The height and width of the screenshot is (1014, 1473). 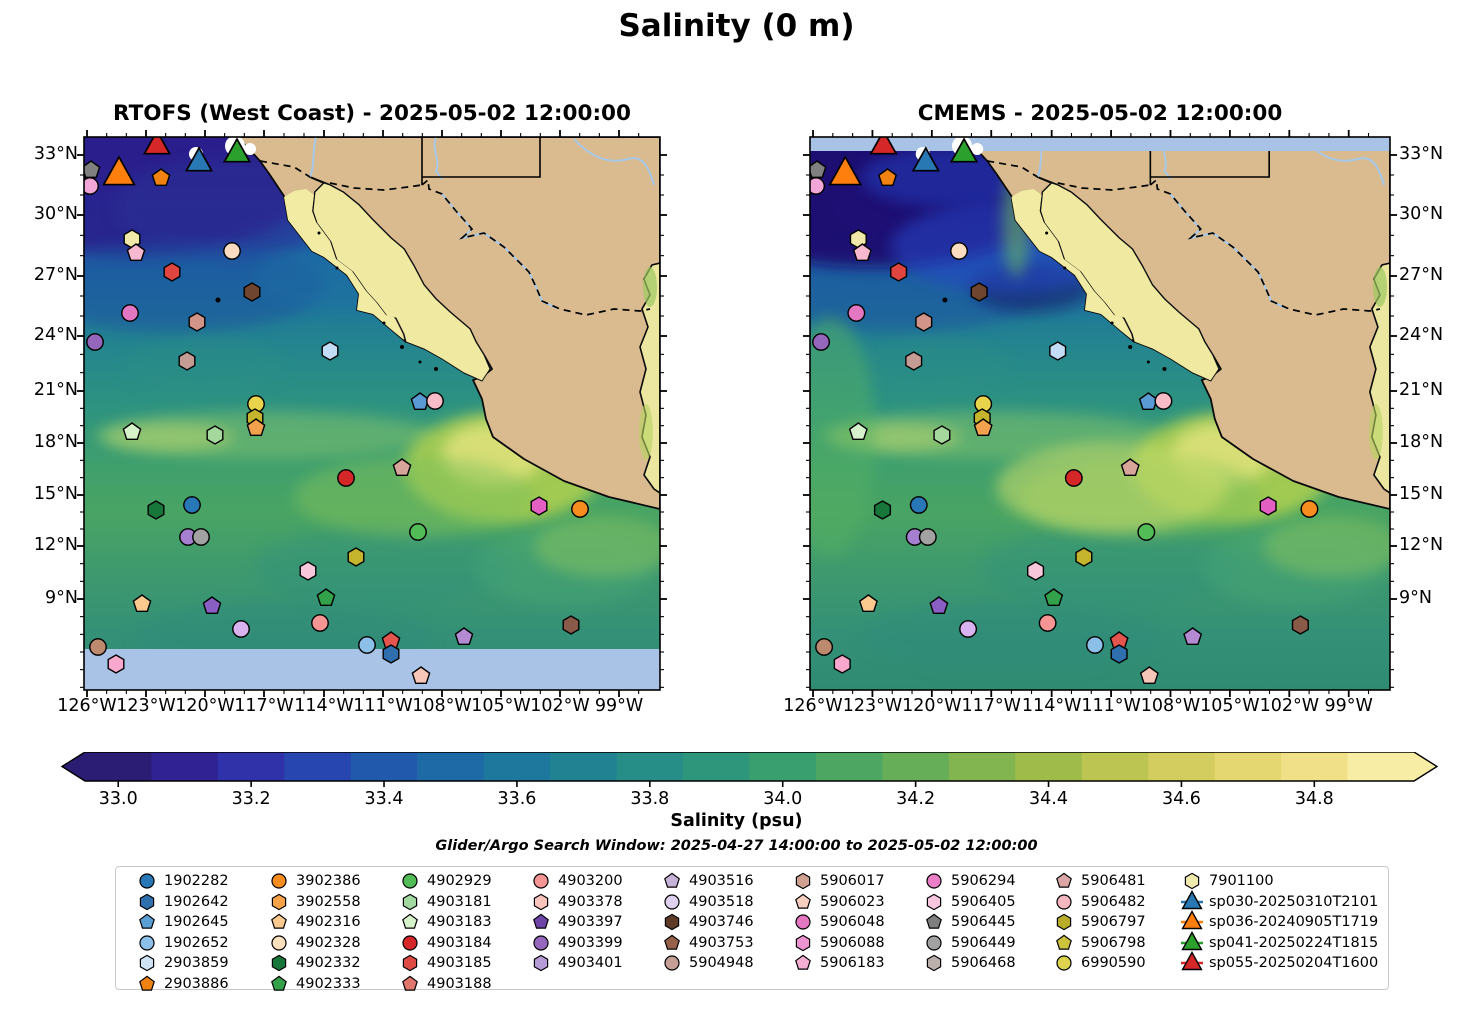 I want to click on legend-item-float: 1902282, so click(x=182, y=881).